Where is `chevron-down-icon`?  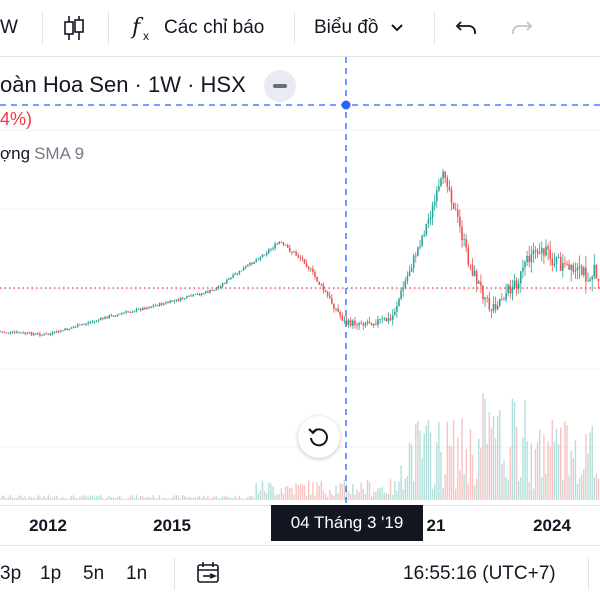 chevron-down-icon is located at coordinates (397, 28).